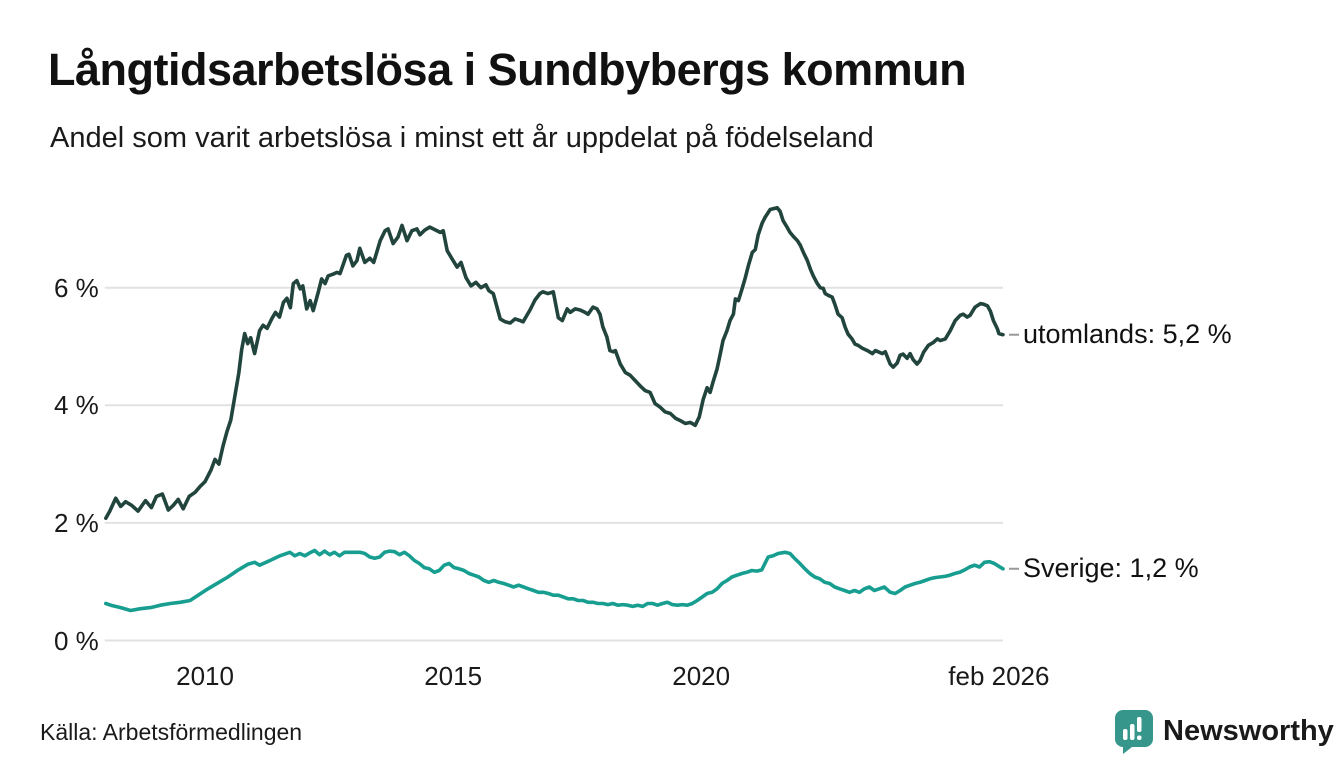  Describe the element at coordinates (76, 522) in the screenshot. I see `y-axis-label-2: 2 %` at that location.